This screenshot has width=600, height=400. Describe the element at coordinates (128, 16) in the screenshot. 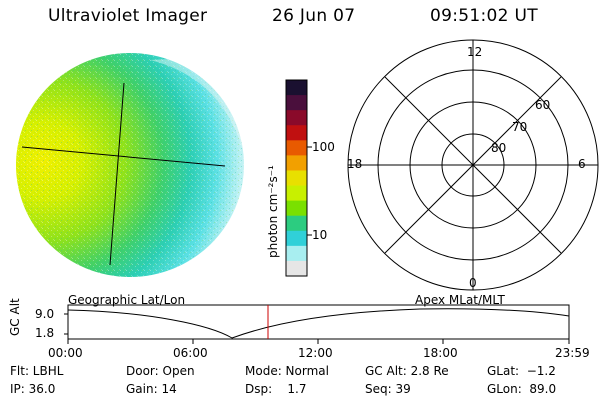

I see `instrument-title: Ultraviolet Imager` at that location.